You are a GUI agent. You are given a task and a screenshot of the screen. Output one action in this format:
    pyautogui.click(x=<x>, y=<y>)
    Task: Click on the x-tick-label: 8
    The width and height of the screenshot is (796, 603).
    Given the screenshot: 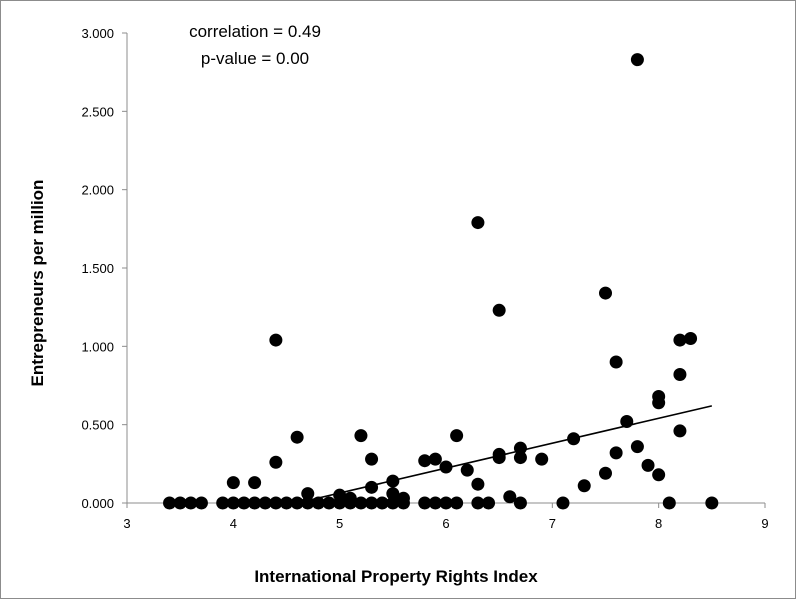 What is the action you would take?
    pyautogui.click(x=658, y=523)
    